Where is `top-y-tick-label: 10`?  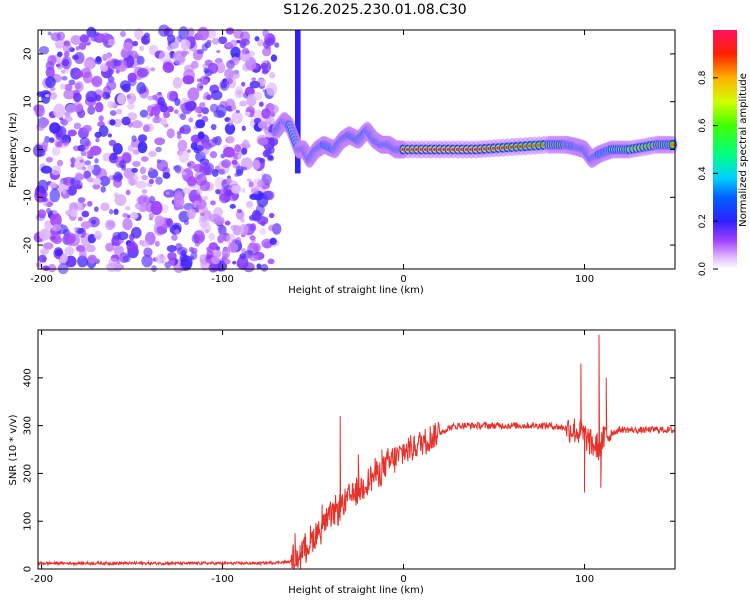 top-y-tick-label: 10 is located at coordinates (28, 101).